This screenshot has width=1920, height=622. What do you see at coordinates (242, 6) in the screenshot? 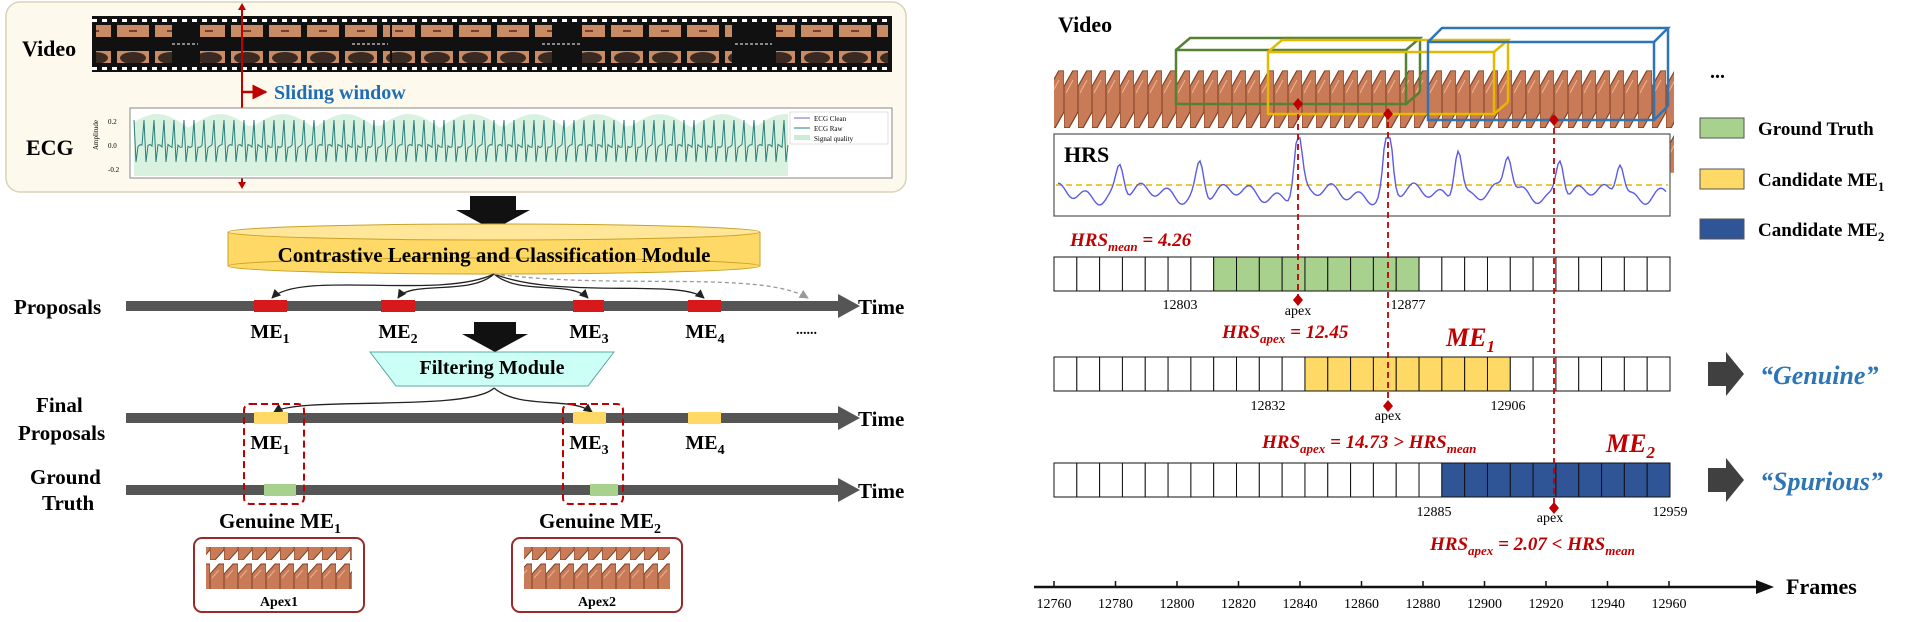
I see `sliding-window-top-marker` at bounding box center [242, 6].